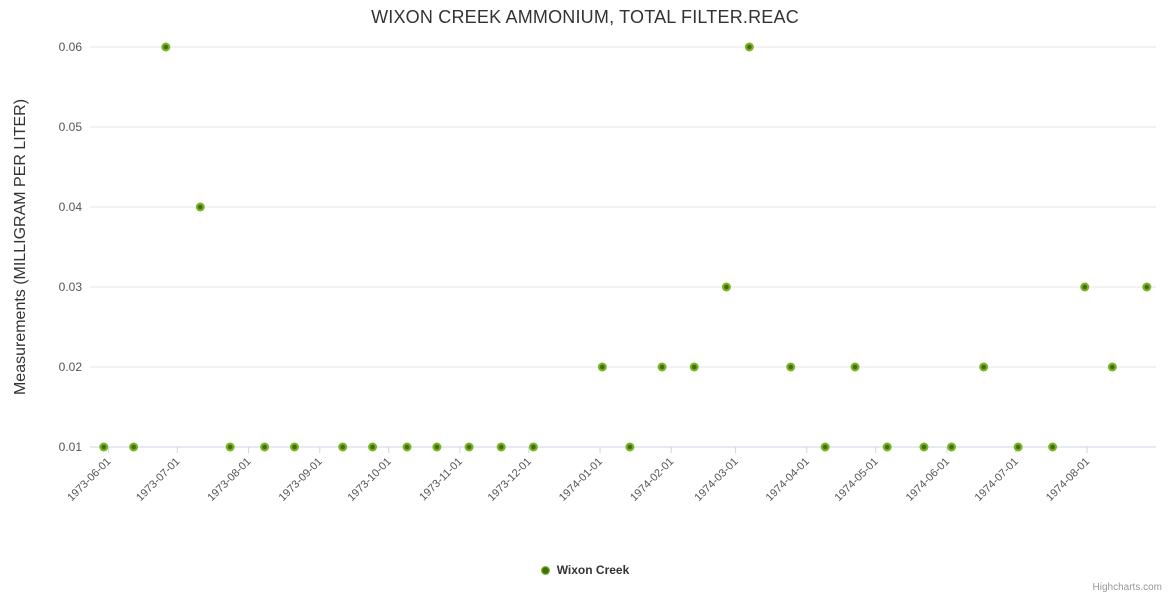  What do you see at coordinates (301, 480) in the screenshot?
I see `x-axis-label: 1973-09-01` at bounding box center [301, 480].